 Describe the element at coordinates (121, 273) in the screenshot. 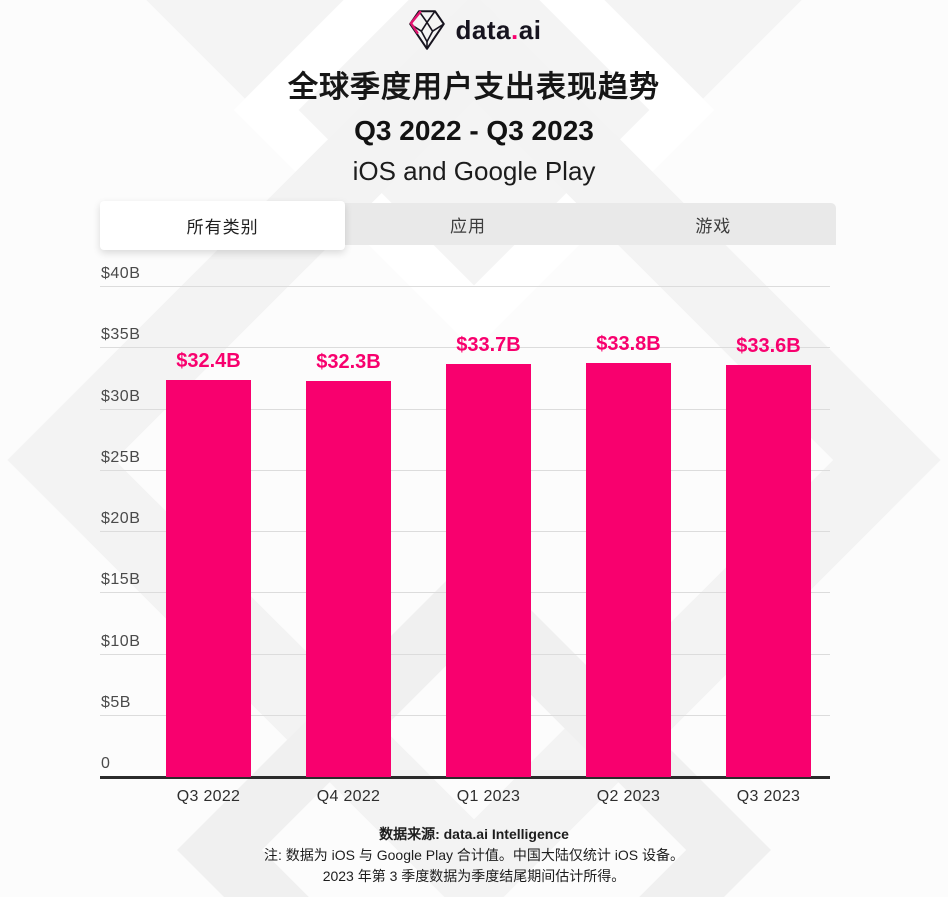

I see `y-axis-tick-label: $40B` at that location.